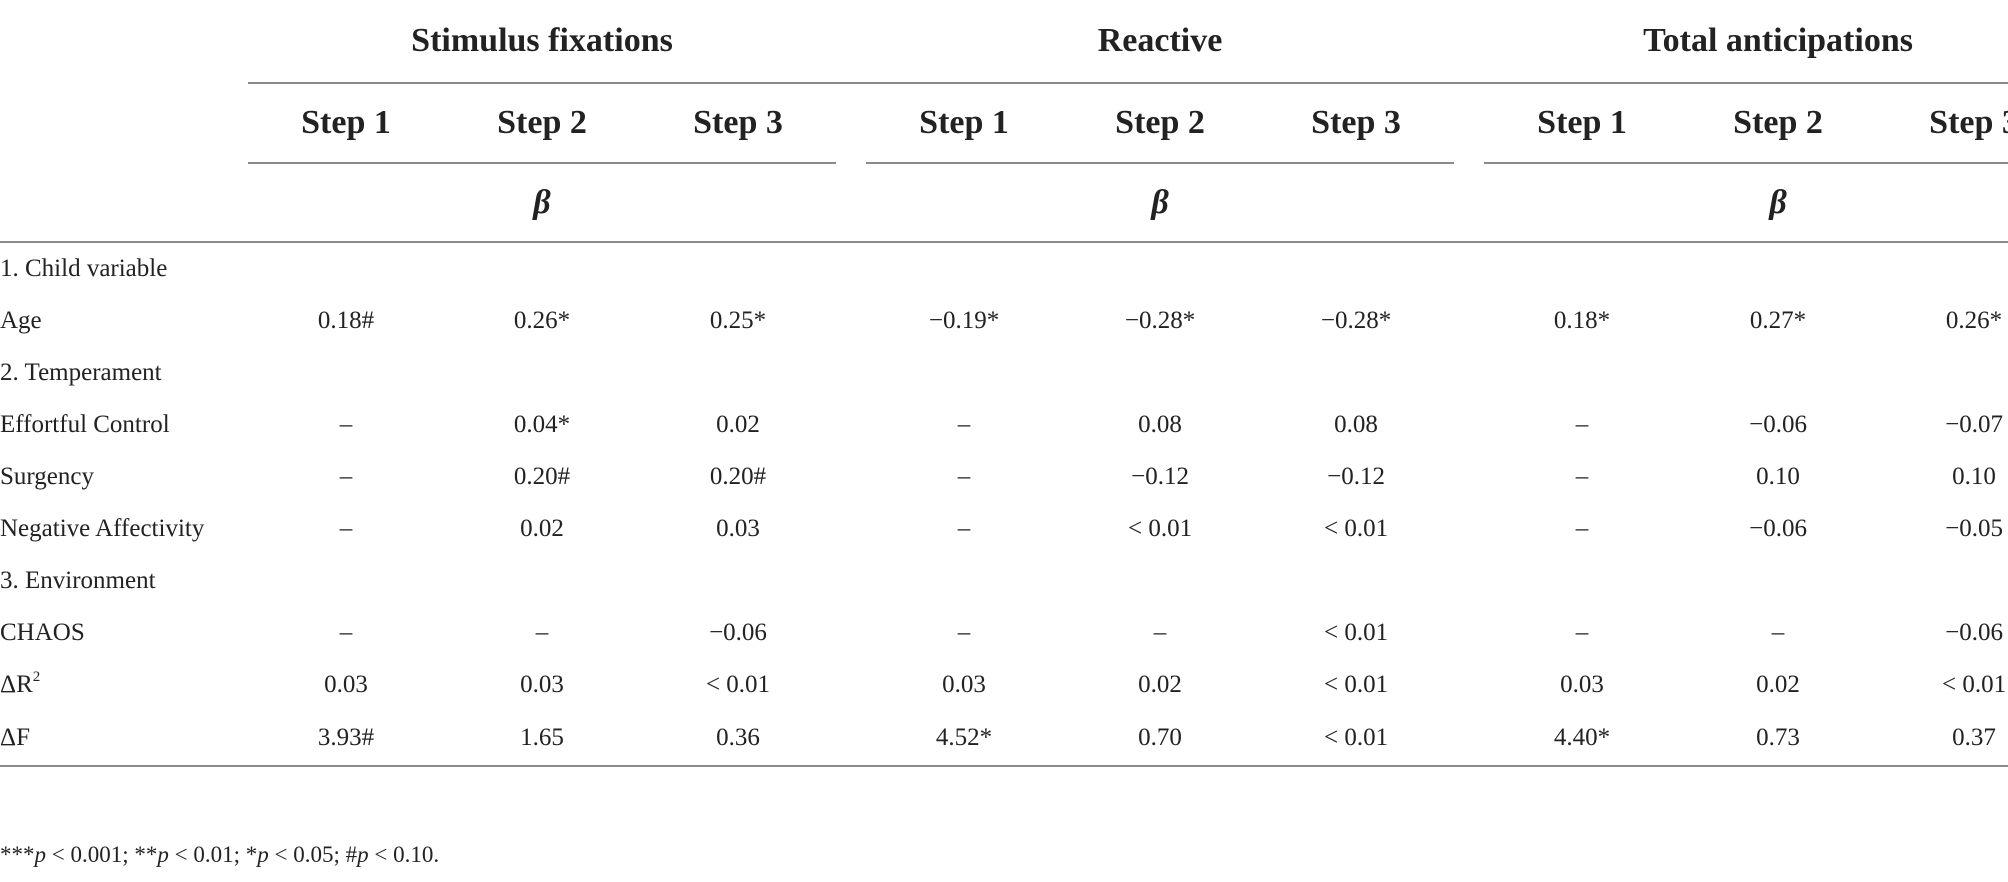 The height and width of the screenshot is (882, 2008). What do you see at coordinates (964, 320) in the screenshot?
I see `table-cell: −0.19*` at bounding box center [964, 320].